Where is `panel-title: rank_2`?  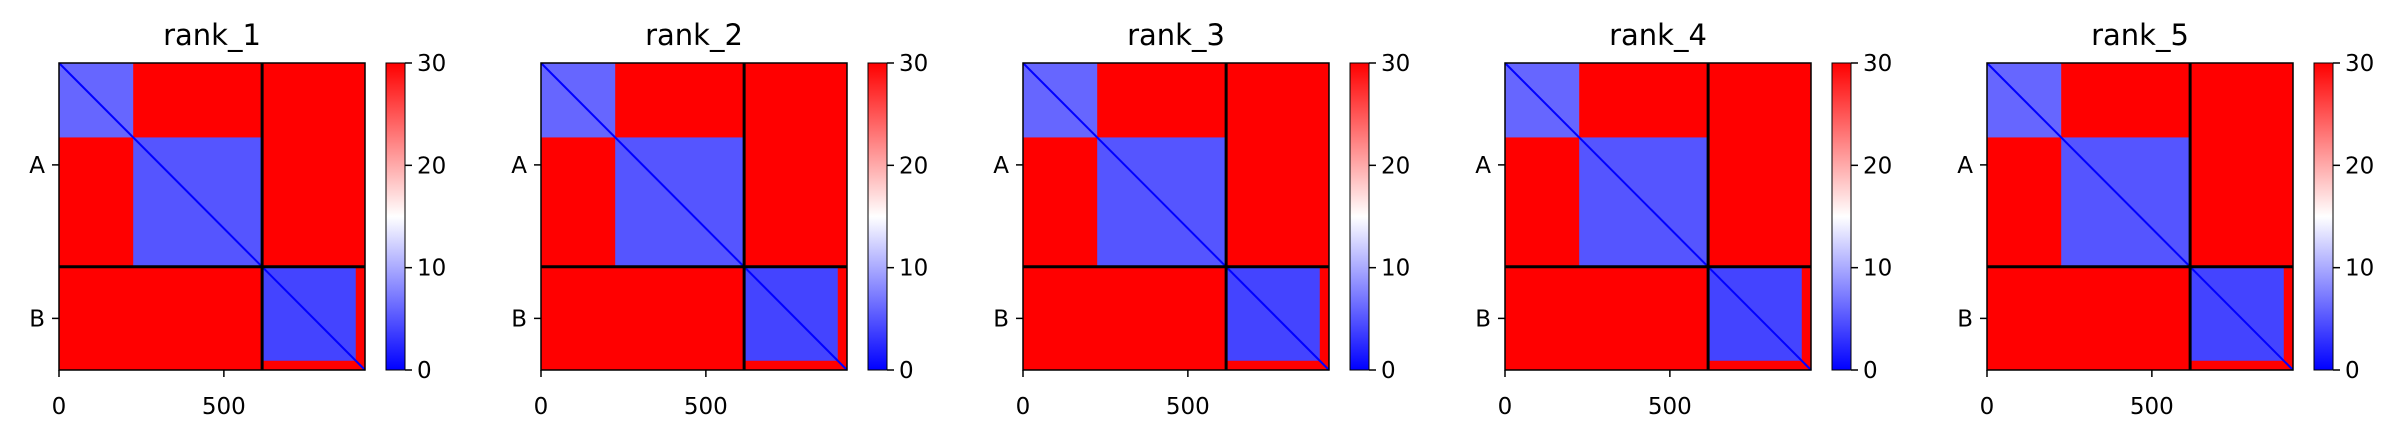 panel-title: rank_2 is located at coordinates (694, 35).